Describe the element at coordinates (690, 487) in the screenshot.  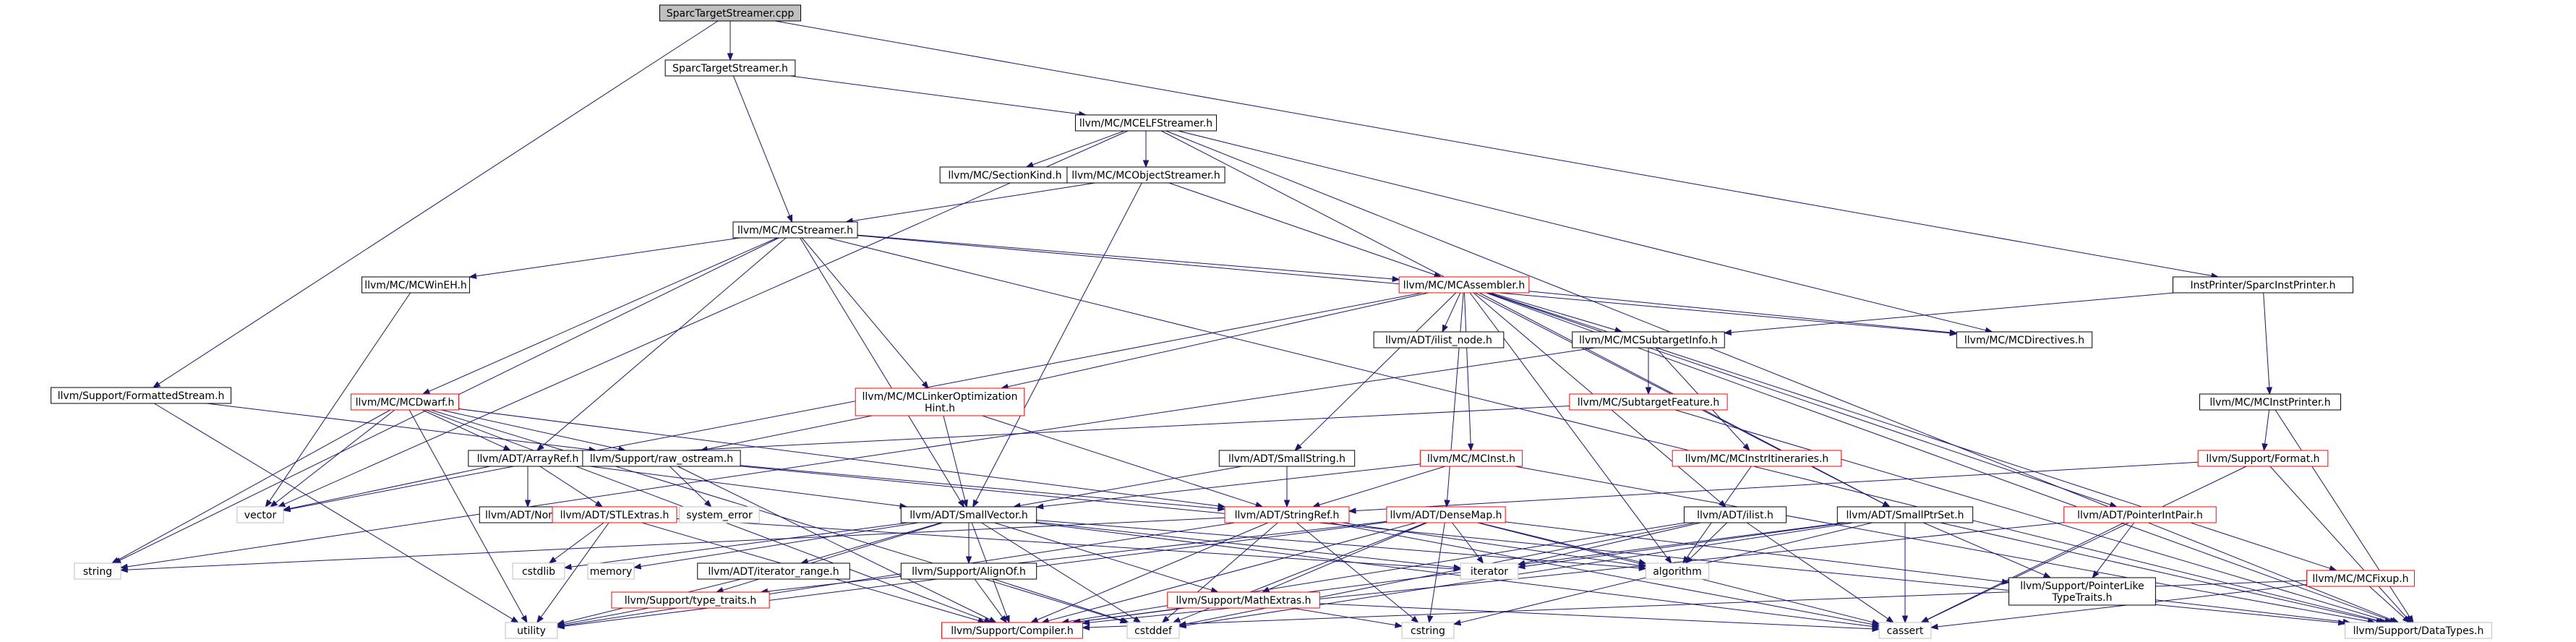
I see `edge-raw_ostream-to-system_error` at that location.